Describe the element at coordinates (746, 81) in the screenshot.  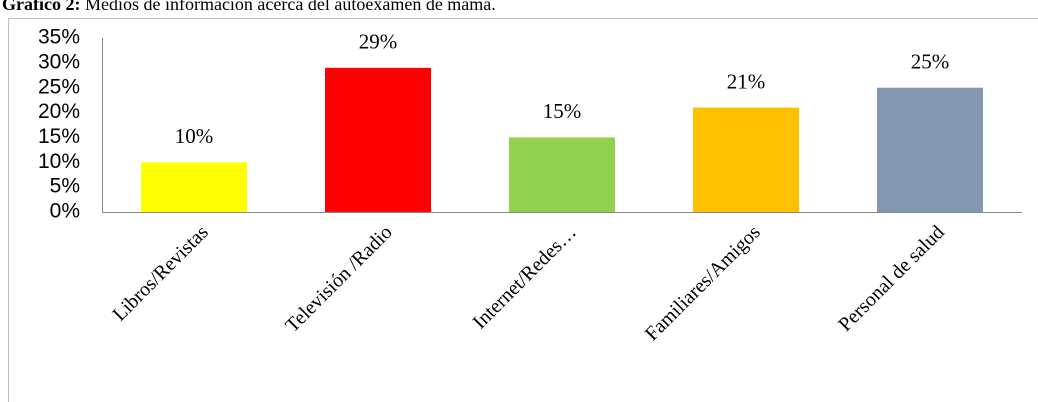
I see `data-label: 21%` at that location.